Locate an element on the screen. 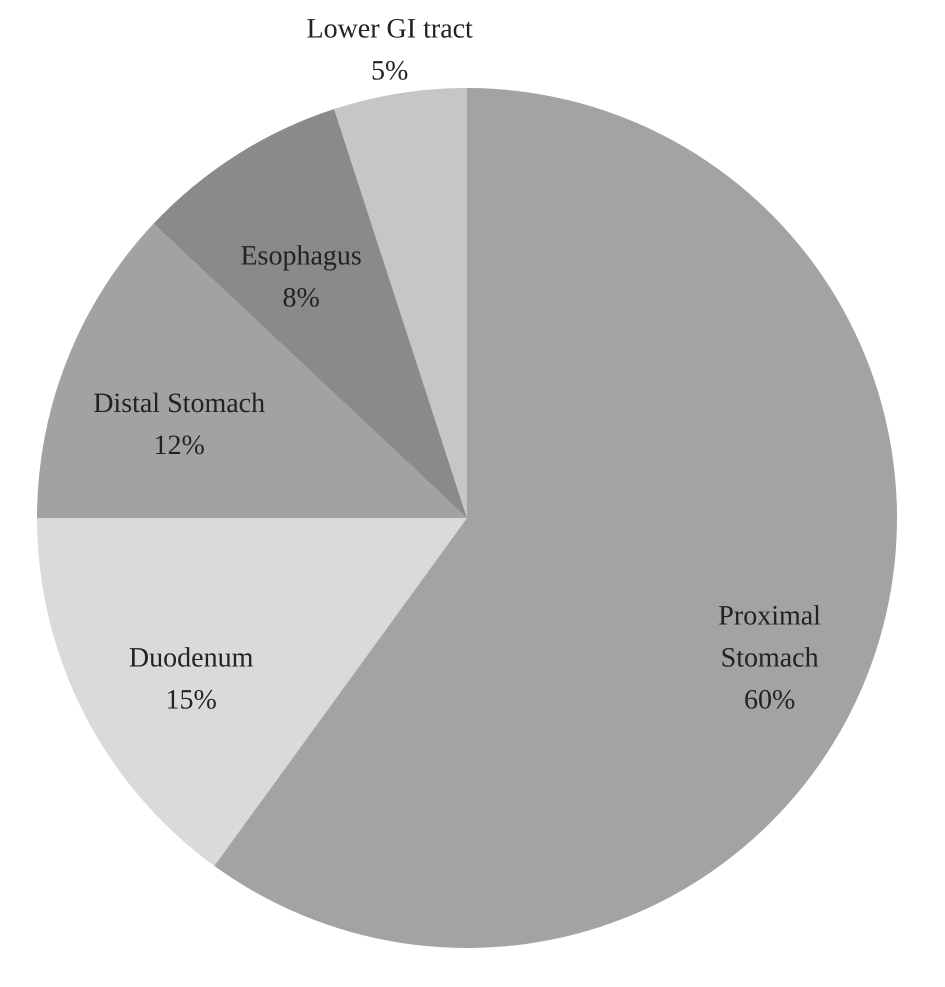 The image size is (945, 987). data-label: 15% is located at coordinates (191, 700).